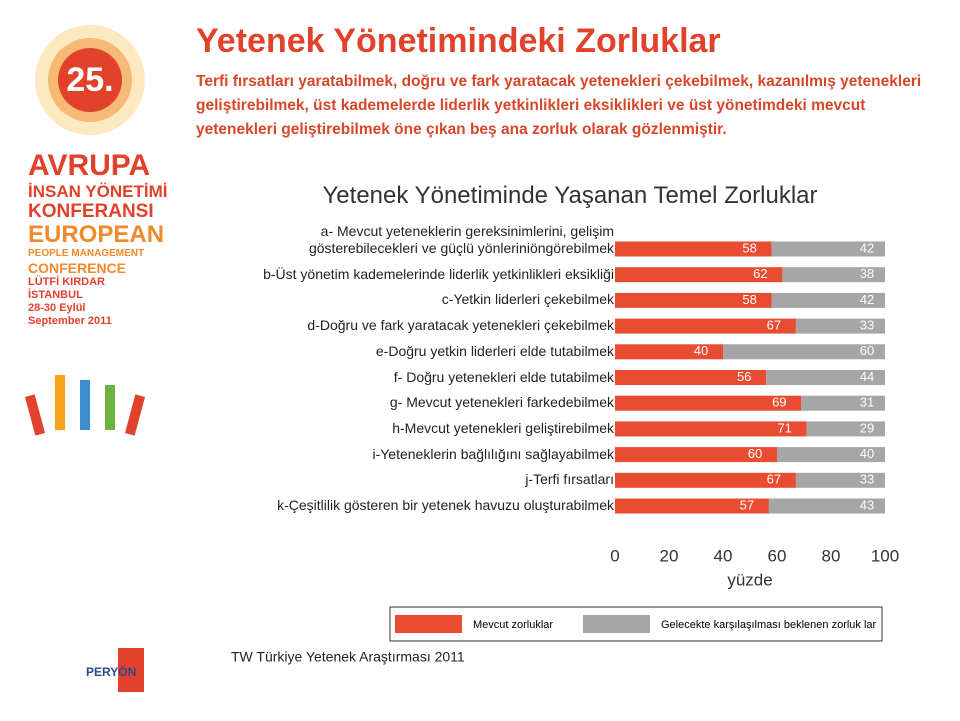 The width and height of the screenshot is (960, 721). What do you see at coordinates (503, 376) in the screenshot?
I see `category-label: f- Doğru yetenekleri elde tutabilmek` at bounding box center [503, 376].